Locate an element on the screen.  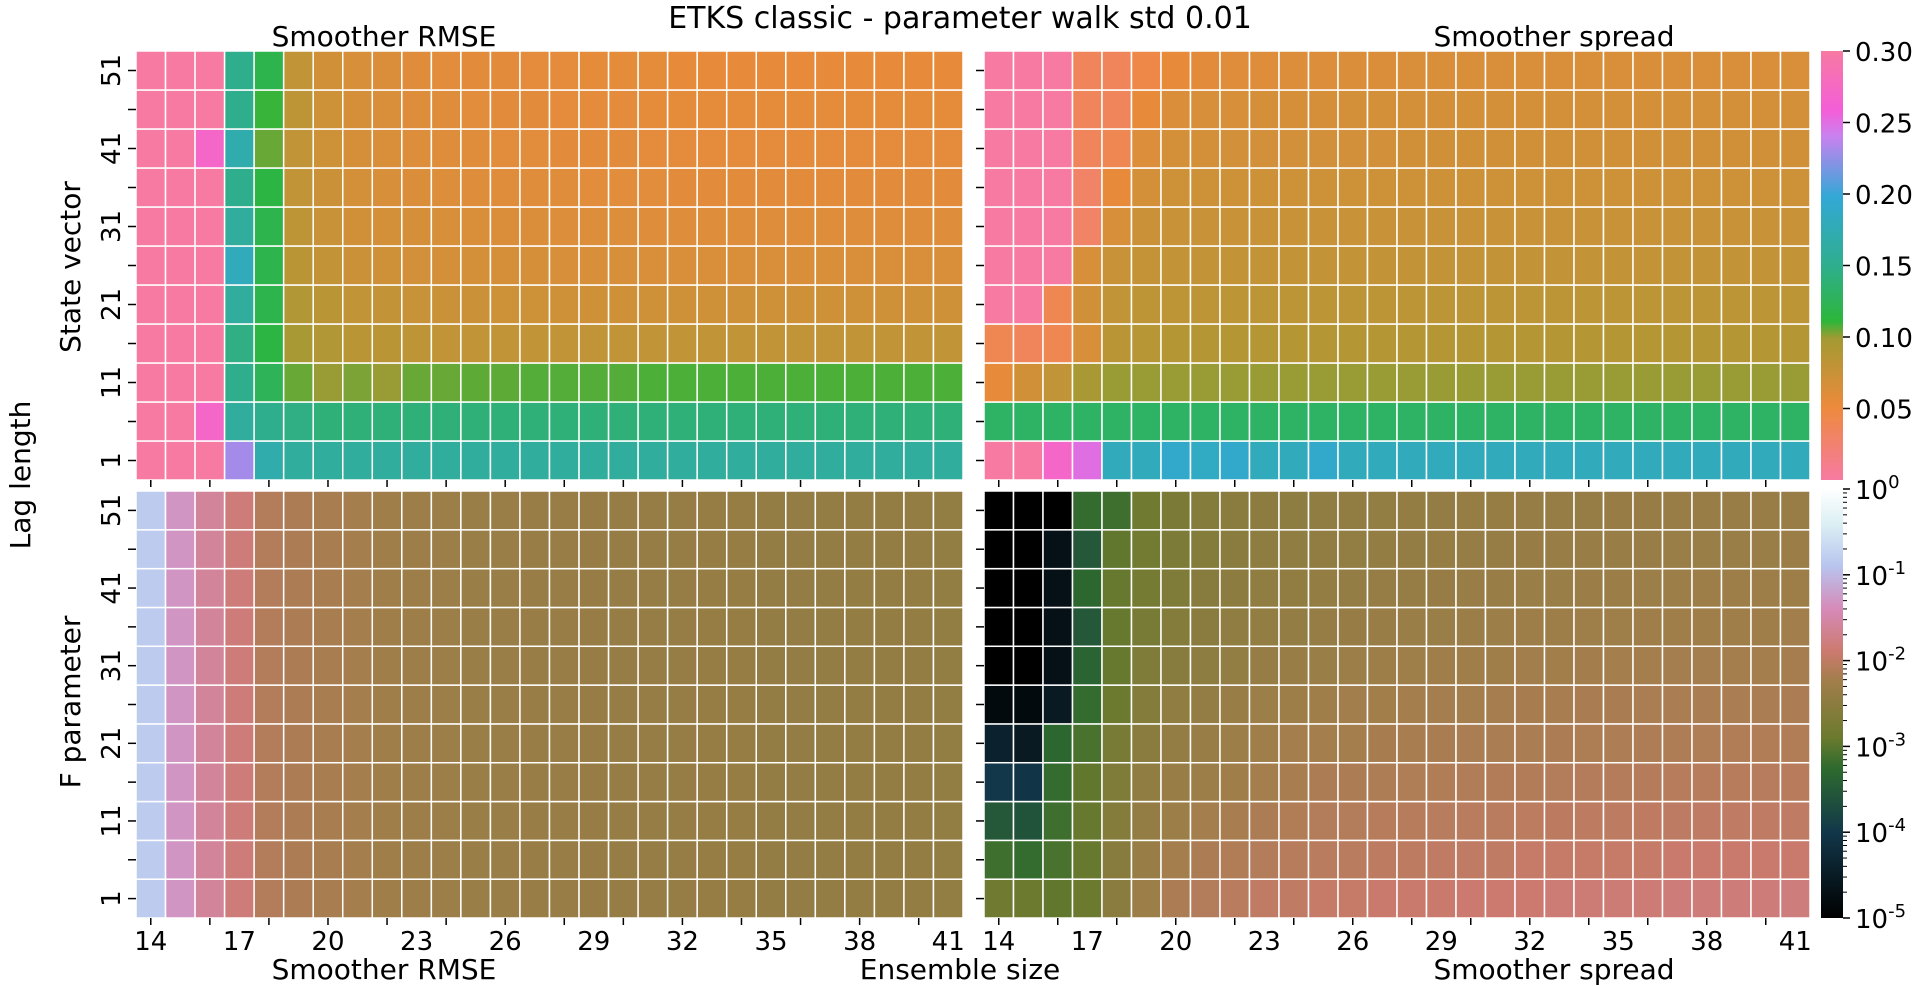
x-tick-label: 41 is located at coordinates (948, 942).